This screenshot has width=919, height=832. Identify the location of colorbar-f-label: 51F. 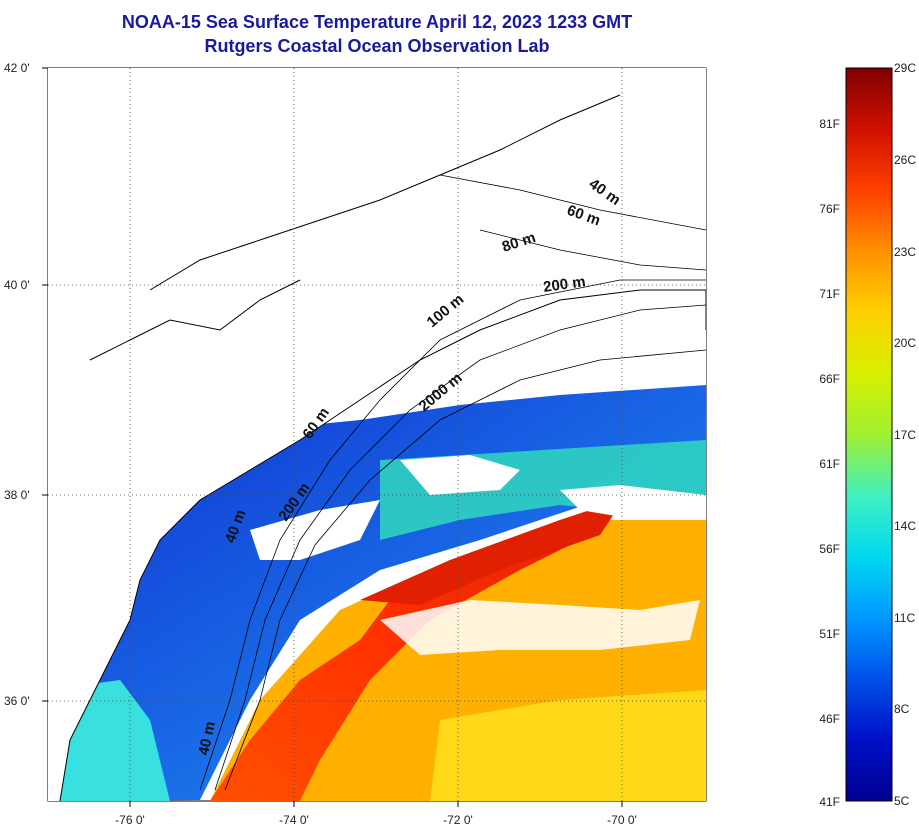
(829, 634).